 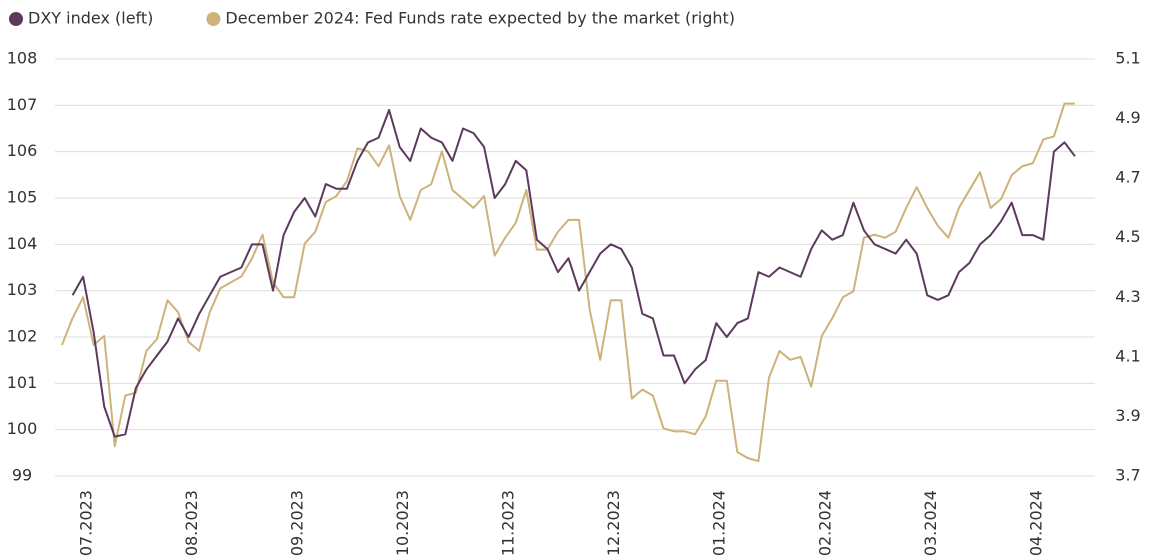 I want to click on x-tick-label: 07.2023, so click(x=86, y=523).